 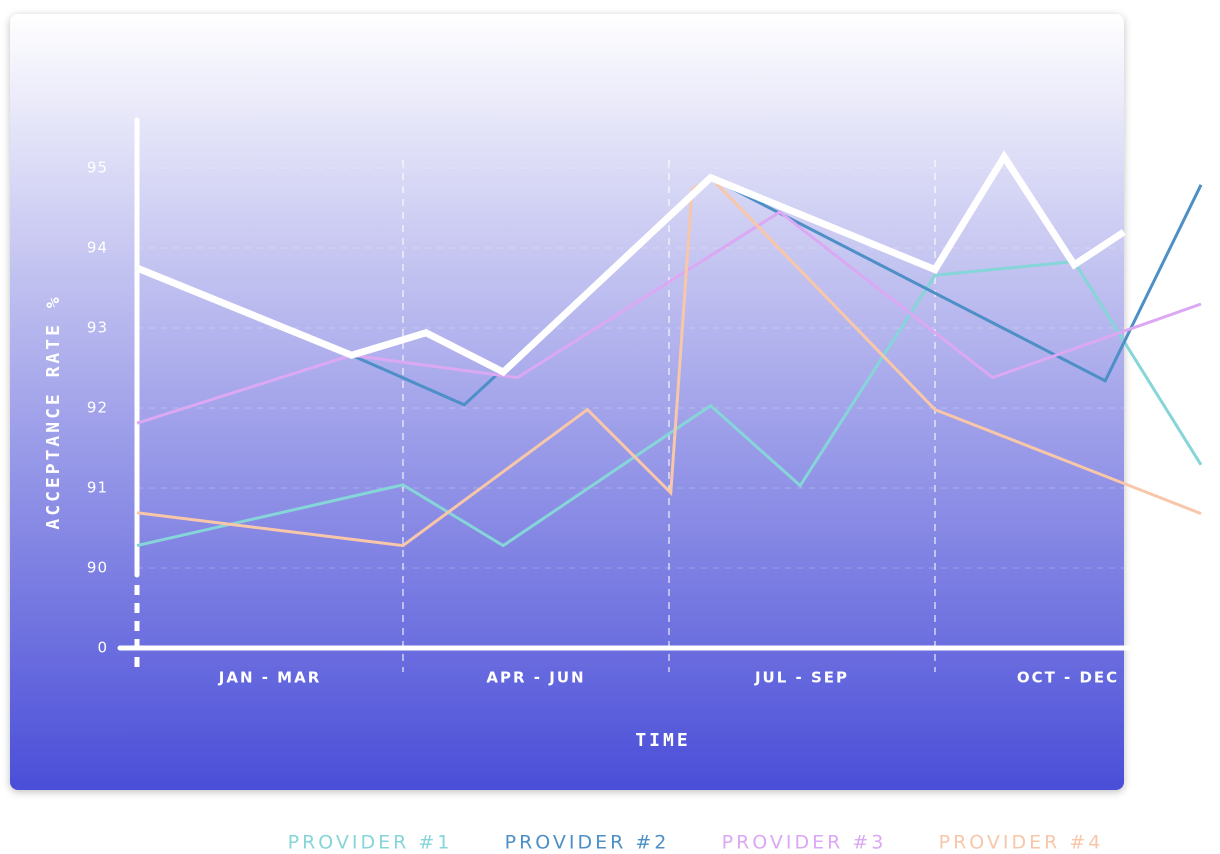 I want to click on x-tick-label: JAN - MAR, so click(x=270, y=678).